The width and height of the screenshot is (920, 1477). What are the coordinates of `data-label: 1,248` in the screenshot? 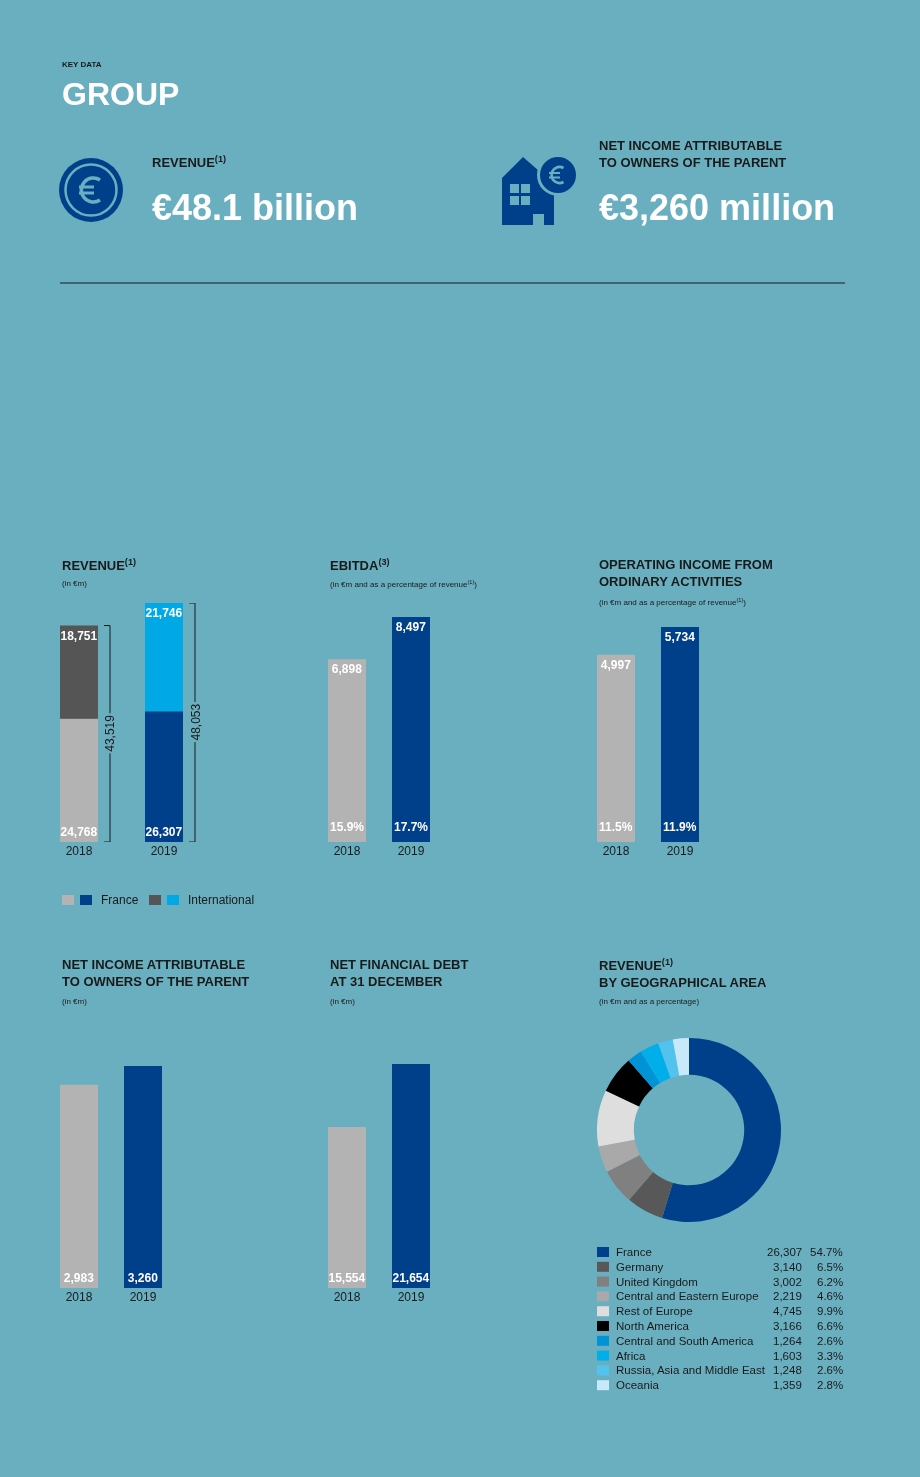 It's located at (787, 1370).